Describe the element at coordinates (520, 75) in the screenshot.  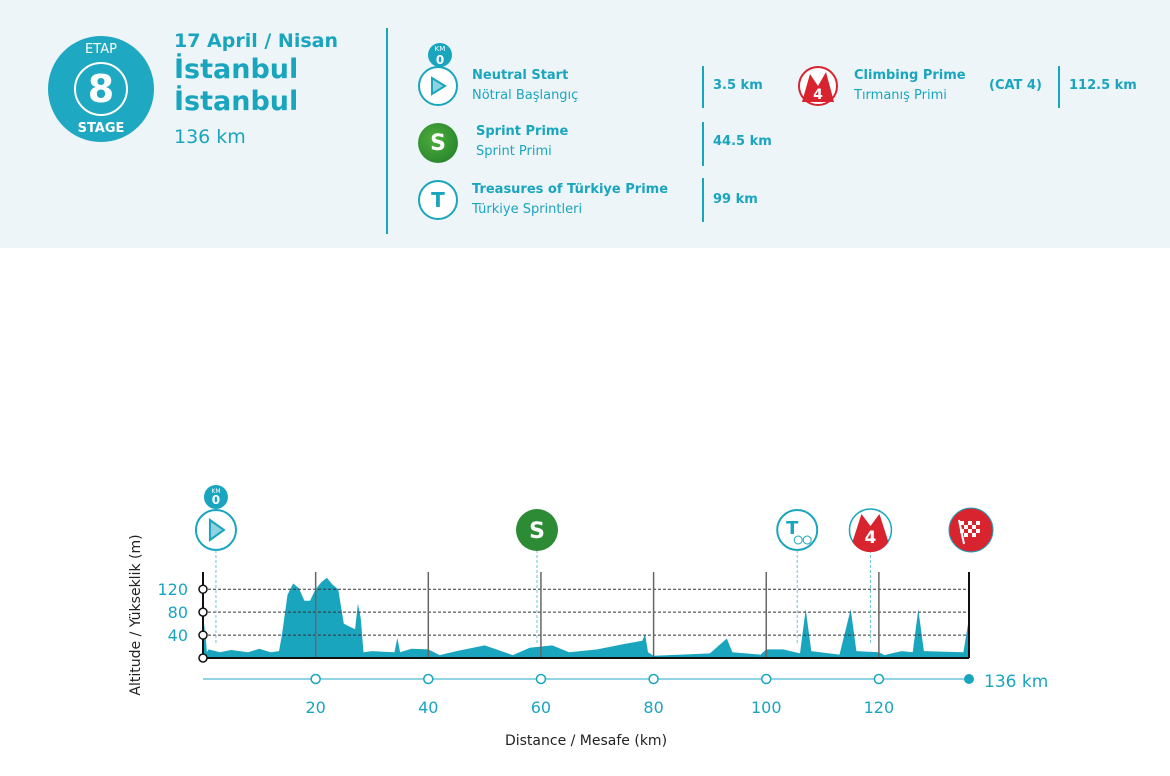
I see `legend-name: Neutral Start` at that location.